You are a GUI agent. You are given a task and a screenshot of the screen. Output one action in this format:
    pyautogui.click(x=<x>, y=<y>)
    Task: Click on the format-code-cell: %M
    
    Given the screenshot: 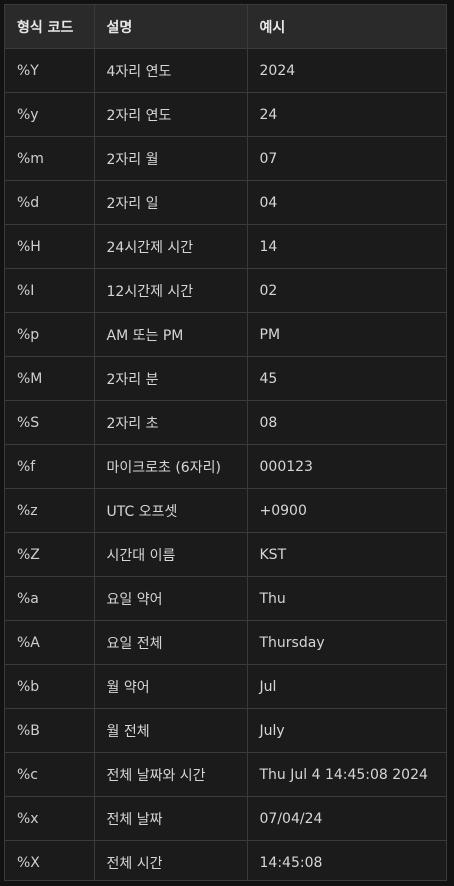 What is the action you would take?
    pyautogui.click(x=50, y=378)
    